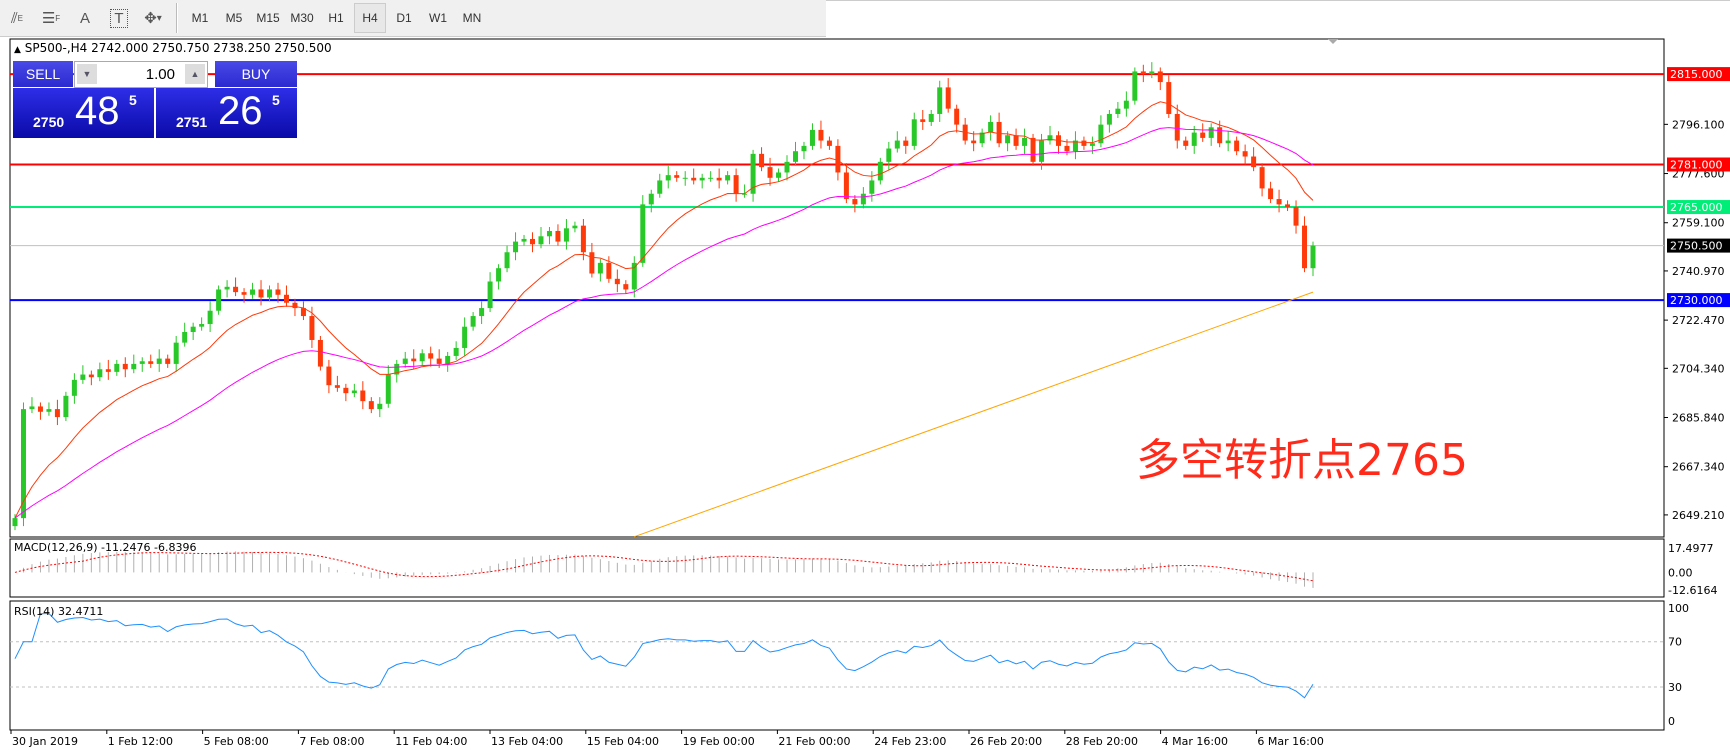 The height and width of the screenshot is (750, 1730). Describe the element at coordinates (302, 18) in the screenshot. I see `timeframe-m30: M30` at that location.